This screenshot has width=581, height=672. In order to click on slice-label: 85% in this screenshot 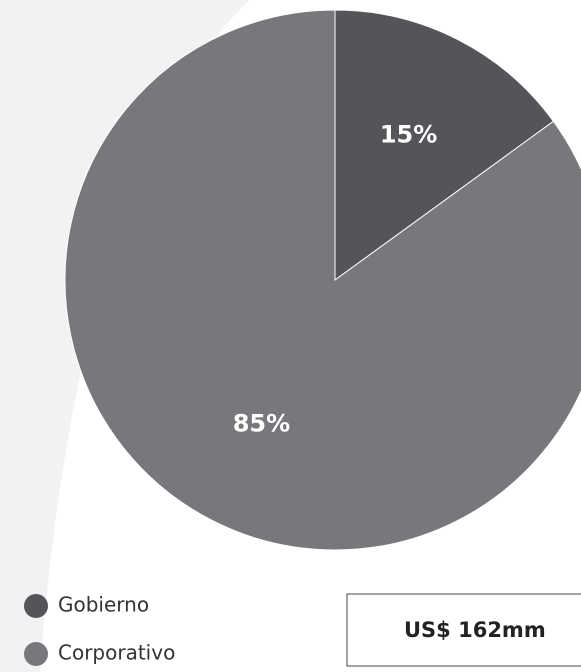, I will do `click(261, 423)`.